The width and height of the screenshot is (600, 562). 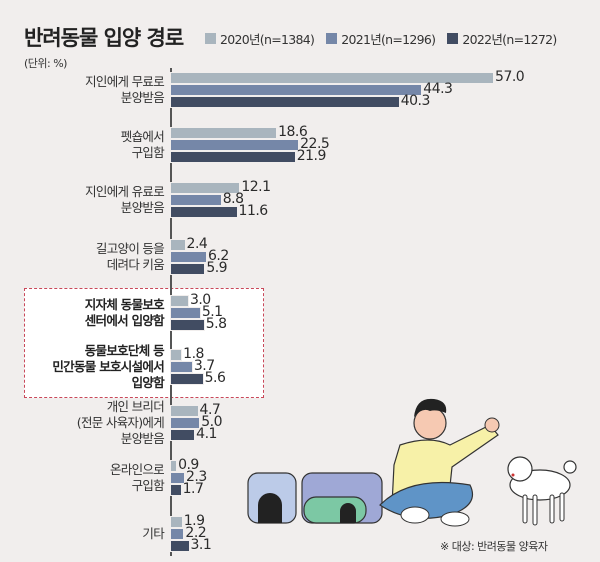 I want to click on value-label: 3.1, so click(x=201, y=545).